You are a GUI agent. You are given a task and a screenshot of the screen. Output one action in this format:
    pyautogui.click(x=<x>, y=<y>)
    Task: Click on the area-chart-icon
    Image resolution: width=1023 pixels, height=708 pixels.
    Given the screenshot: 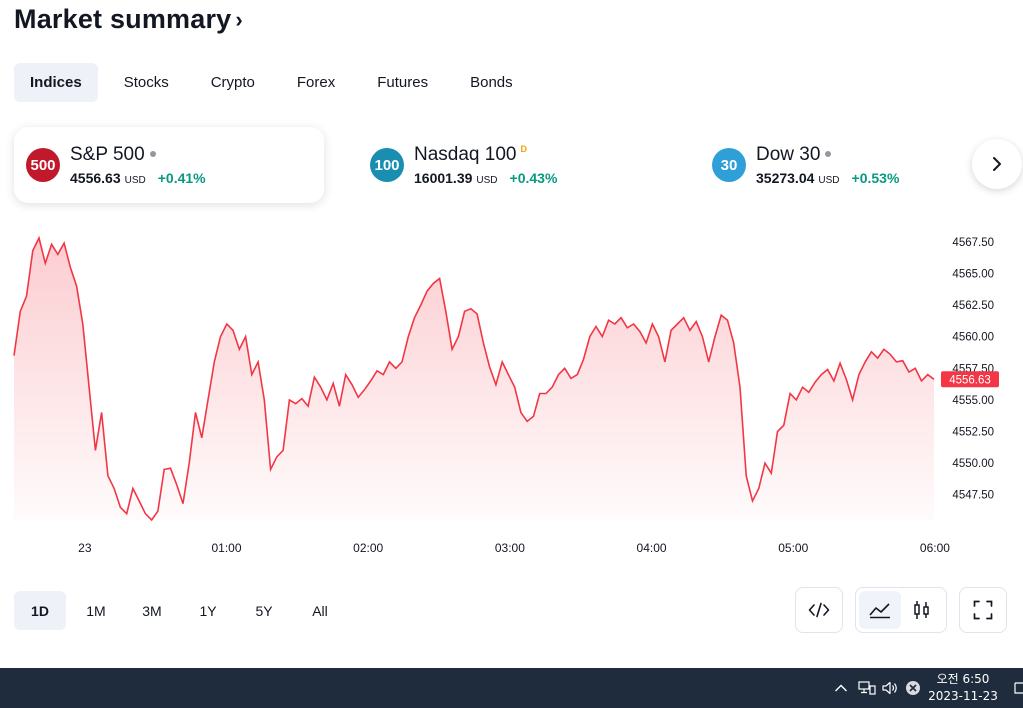 What is the action you would take?
    pyautogui.click(x=879, y=611)
    